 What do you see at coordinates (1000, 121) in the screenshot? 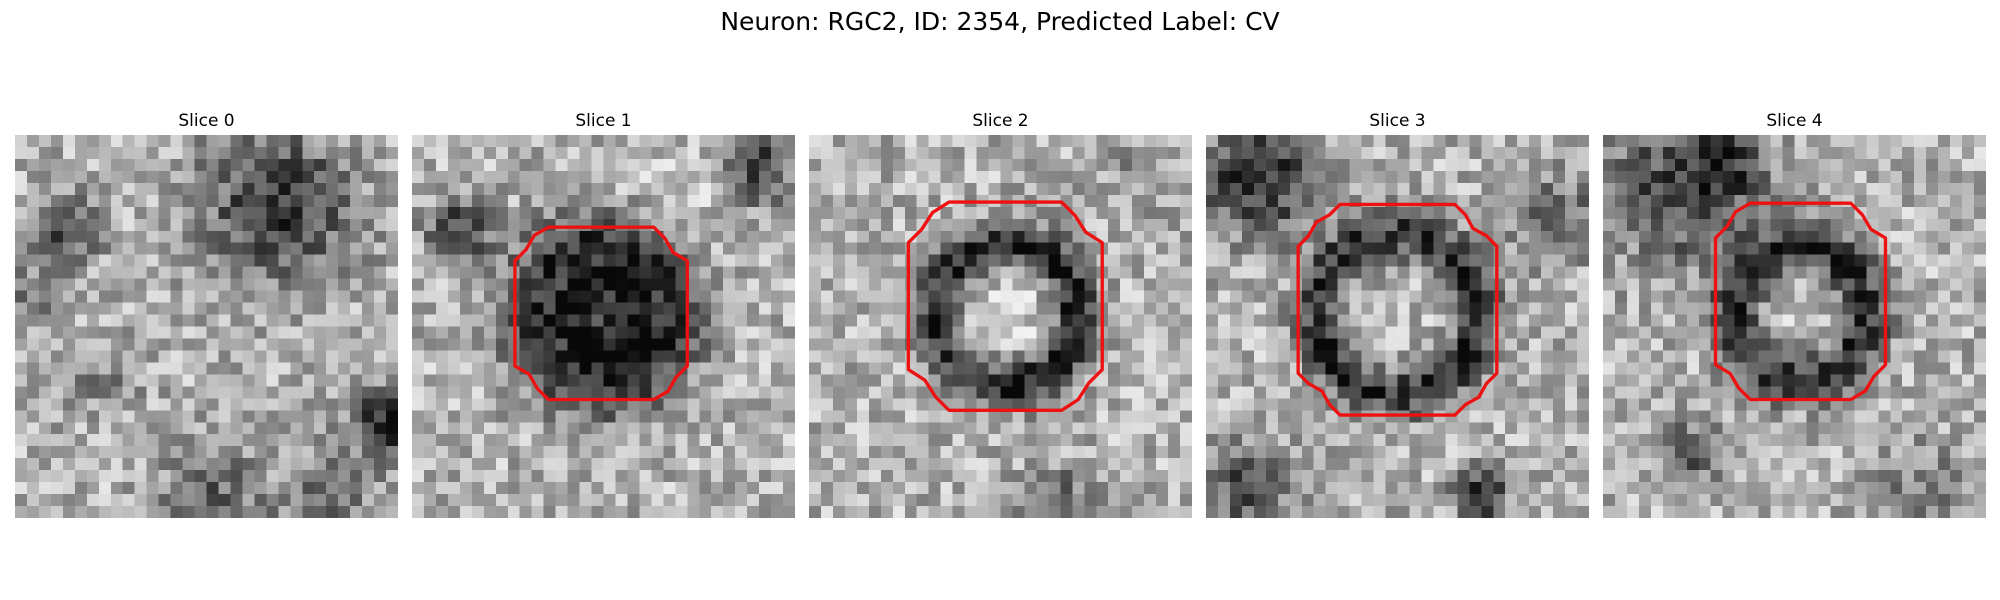
I see `slice-title: Slice 2` at bounding box center [1000, 121].